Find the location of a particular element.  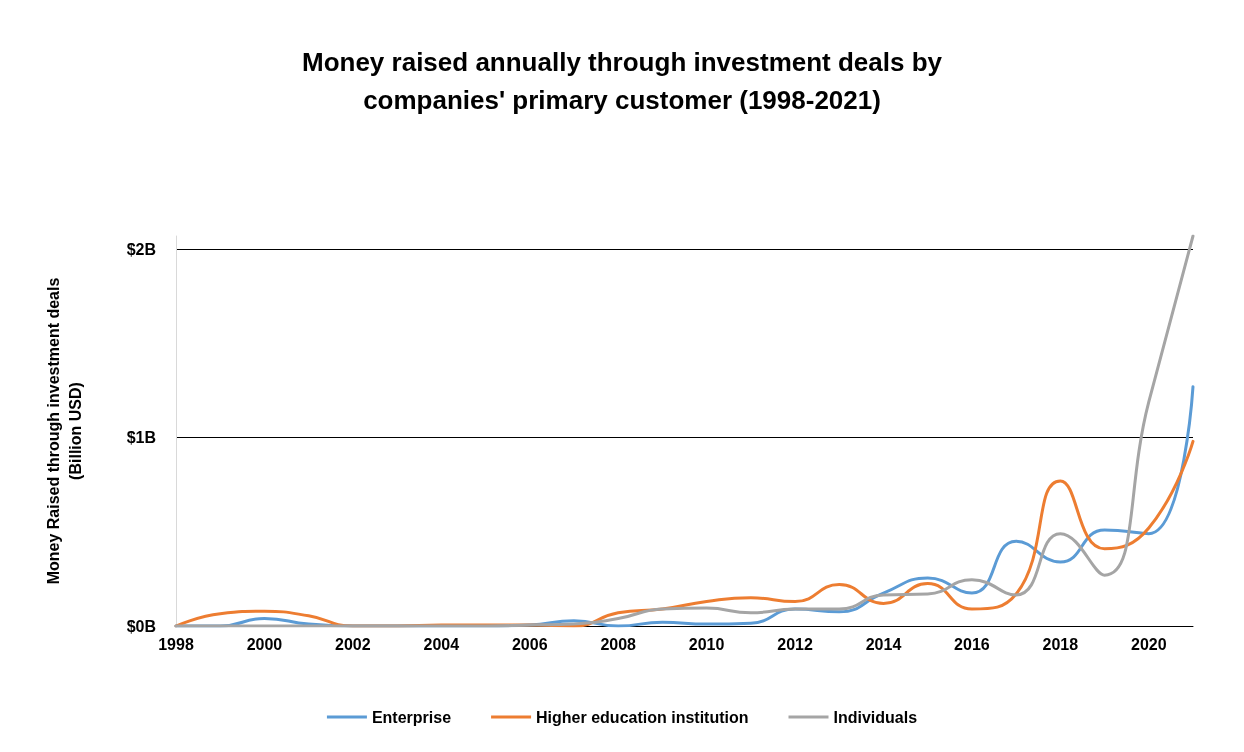

chart-title: Money raised annually through investment deals by companies' primary customer (1998-2021) is located at coordinates (622, 81).